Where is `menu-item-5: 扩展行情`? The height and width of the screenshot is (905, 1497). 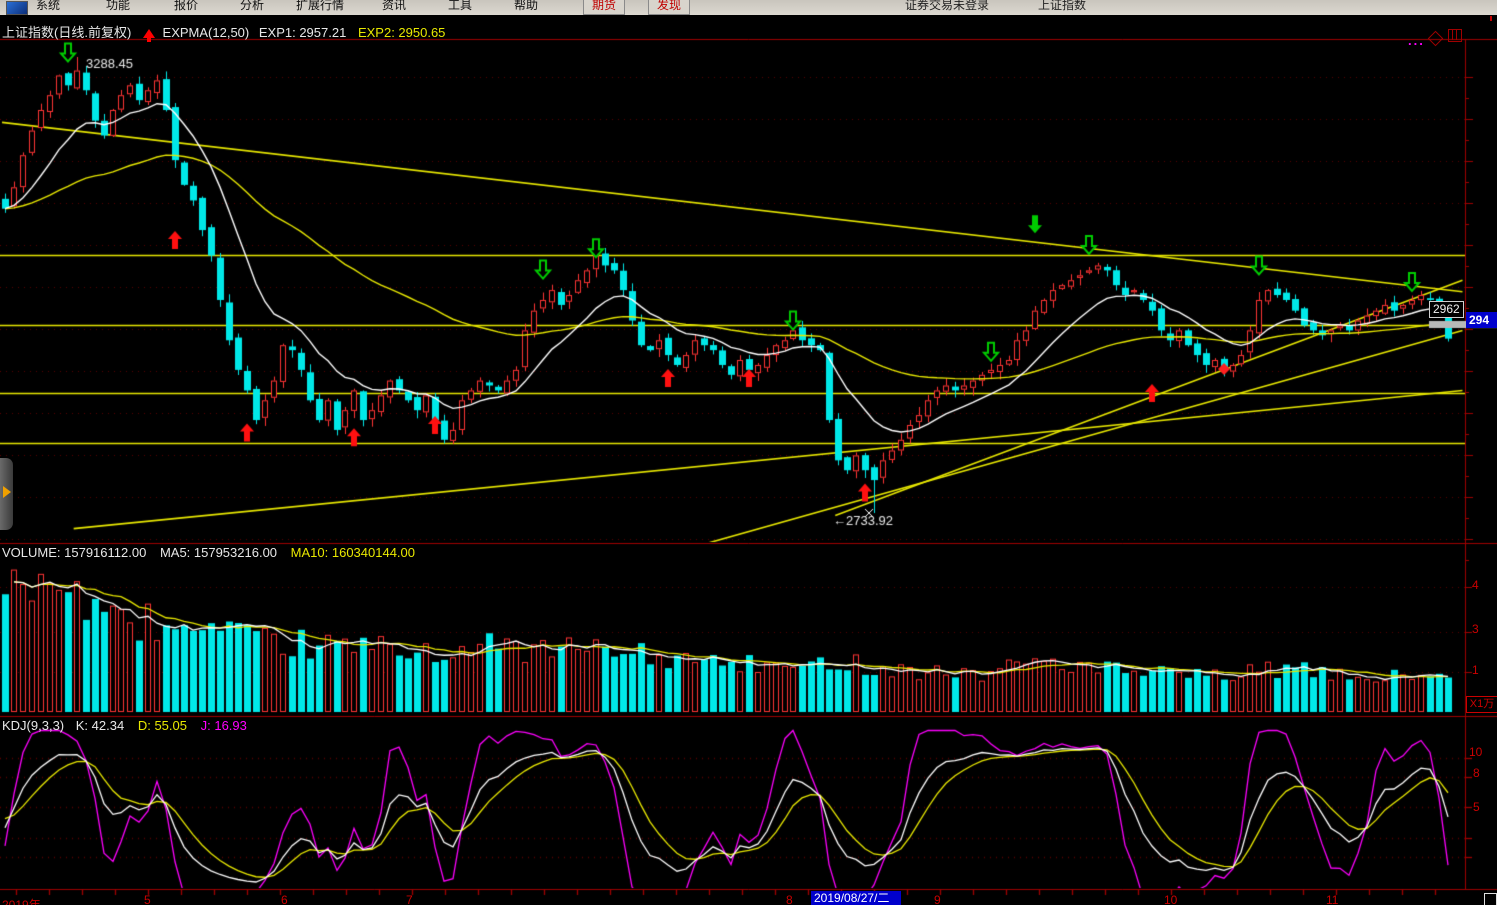
menu-item-5: 扩展行情 is located at coordinates (320, 6).